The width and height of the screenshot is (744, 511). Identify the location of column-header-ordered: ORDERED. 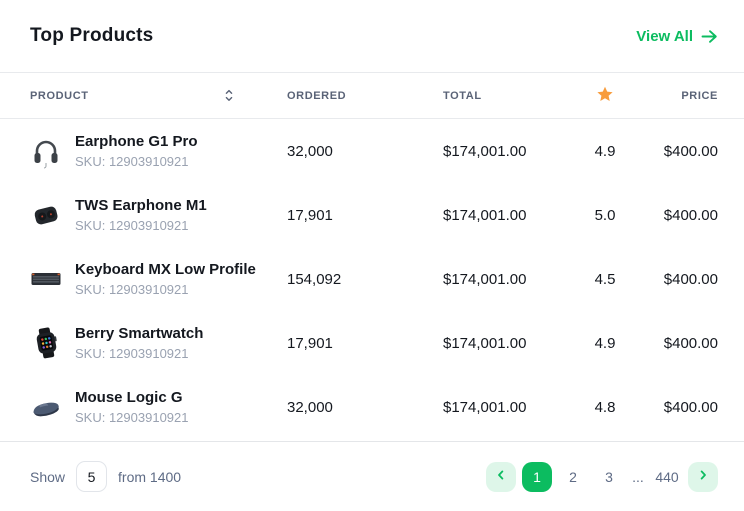
(317, 95).